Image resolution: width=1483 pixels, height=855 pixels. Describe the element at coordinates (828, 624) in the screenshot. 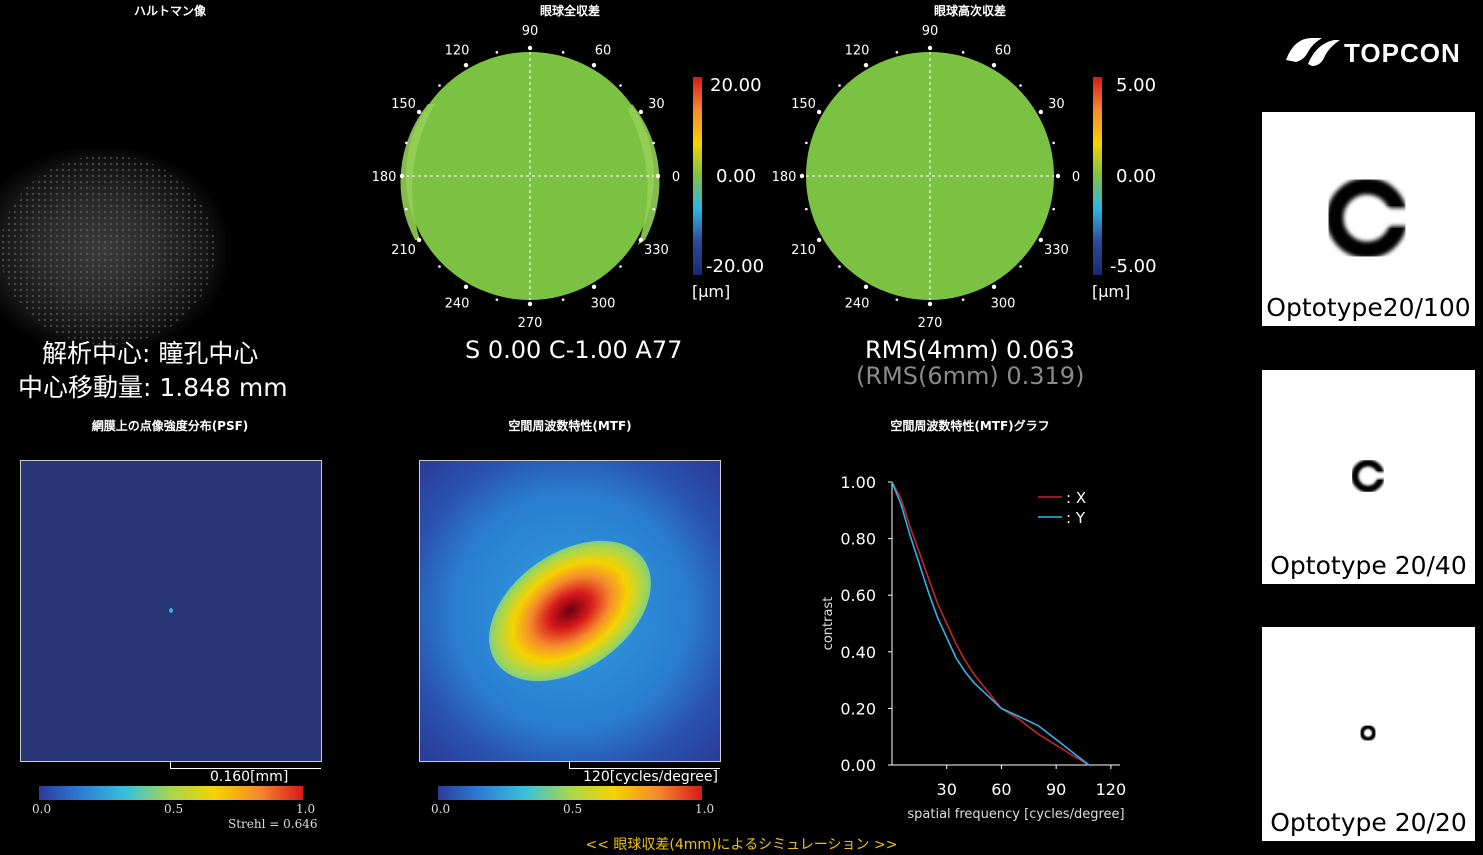

I see `y-axis-label: contrast` at that location.